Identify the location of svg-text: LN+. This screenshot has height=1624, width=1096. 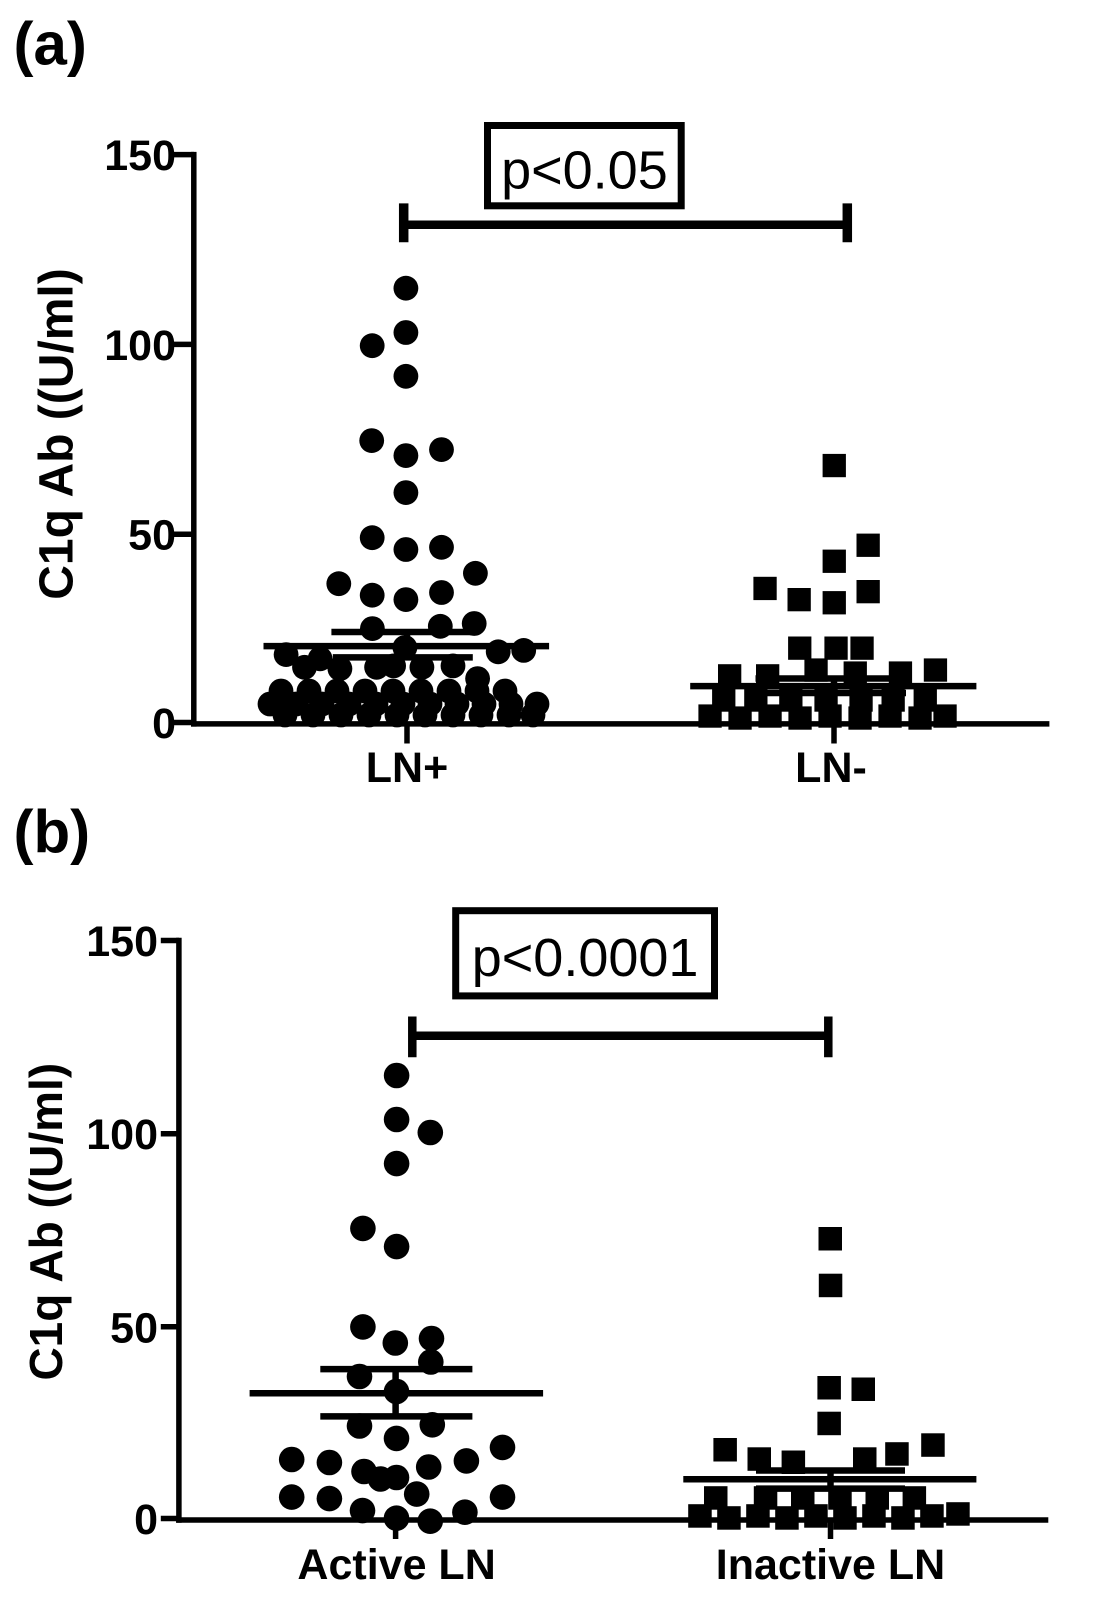
(407, 768).